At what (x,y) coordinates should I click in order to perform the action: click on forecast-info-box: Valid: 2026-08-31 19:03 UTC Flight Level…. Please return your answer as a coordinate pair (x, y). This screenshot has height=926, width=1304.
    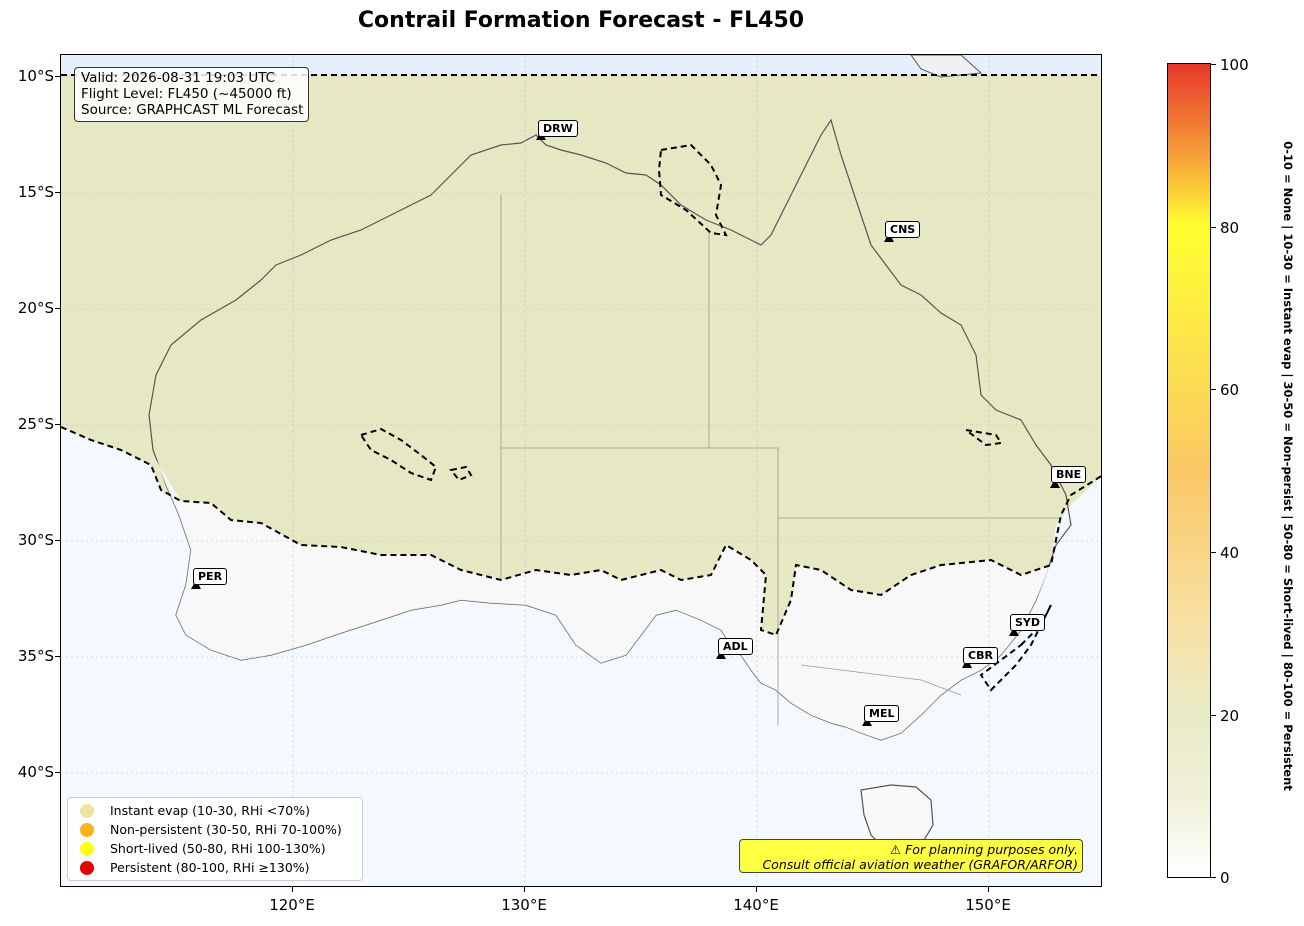
    Looking at the image, I should click on (192, 94).